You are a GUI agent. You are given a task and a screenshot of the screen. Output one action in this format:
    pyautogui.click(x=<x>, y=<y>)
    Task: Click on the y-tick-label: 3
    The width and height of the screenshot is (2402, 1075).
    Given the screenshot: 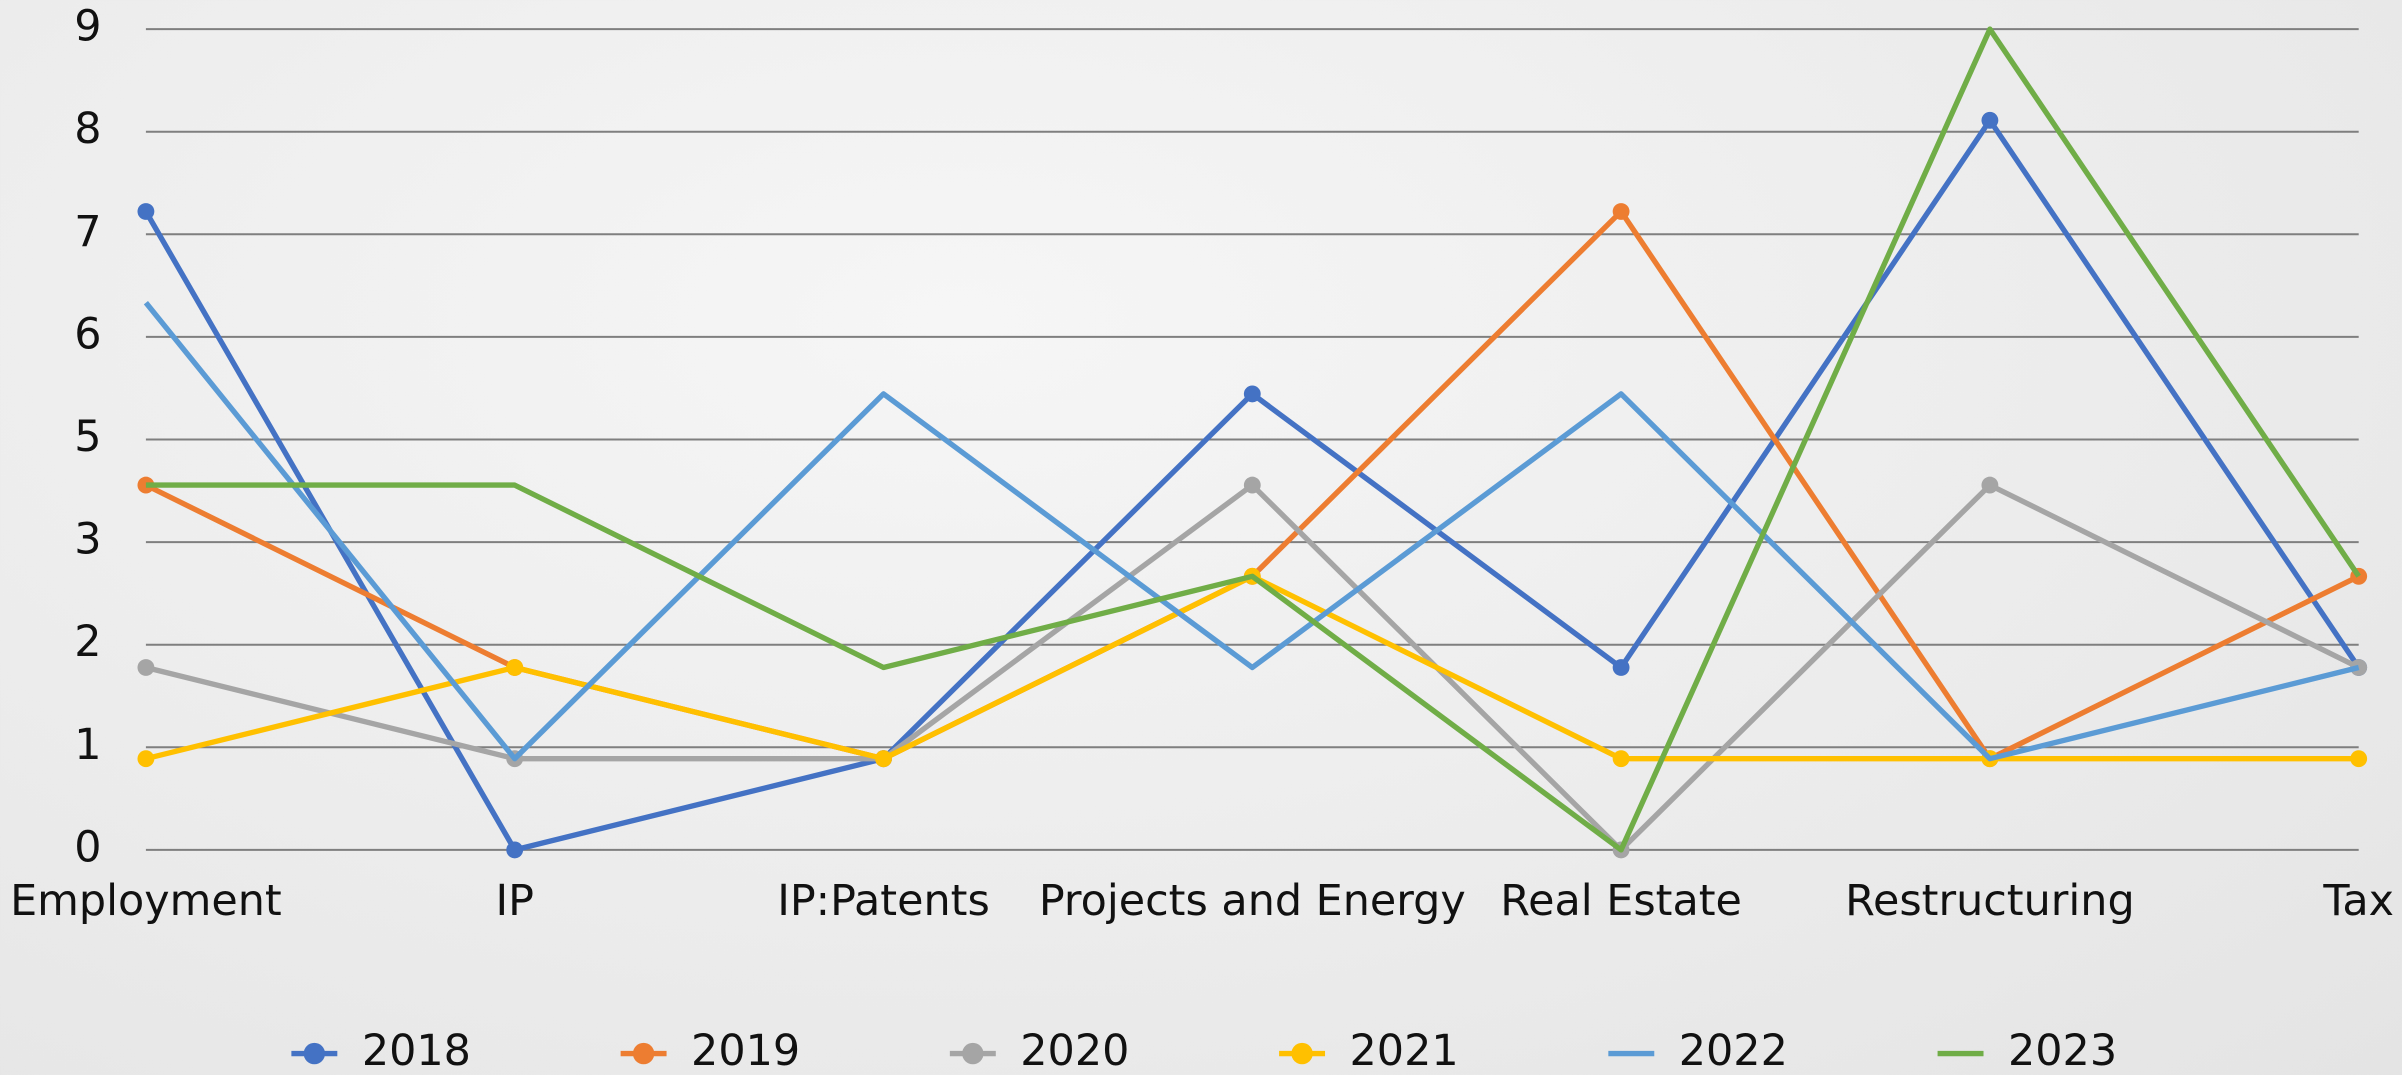 What is the action you would take?
    pyautogui.click(x=87, y=540)
    